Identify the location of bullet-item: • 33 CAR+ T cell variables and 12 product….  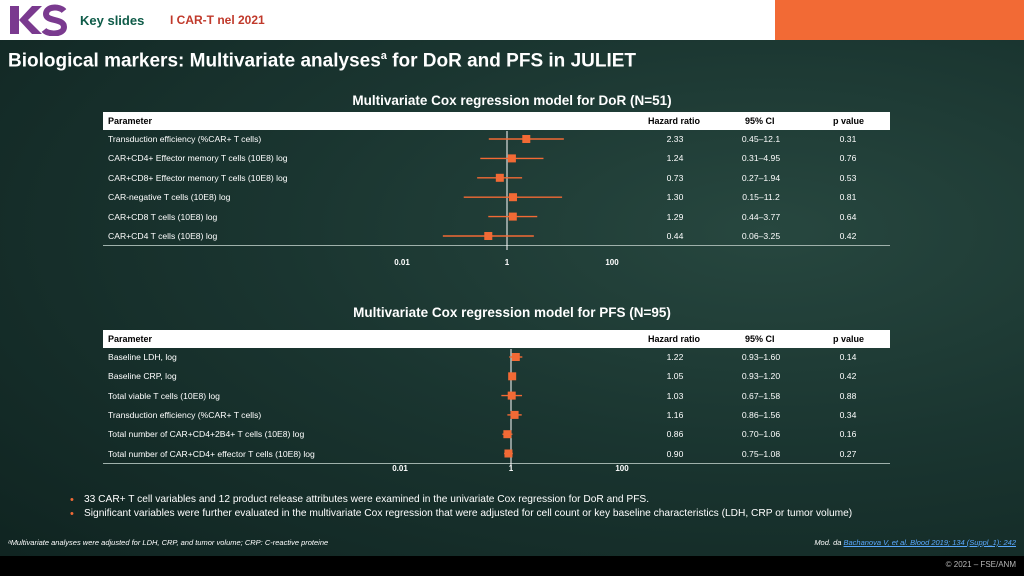
(360, 500).